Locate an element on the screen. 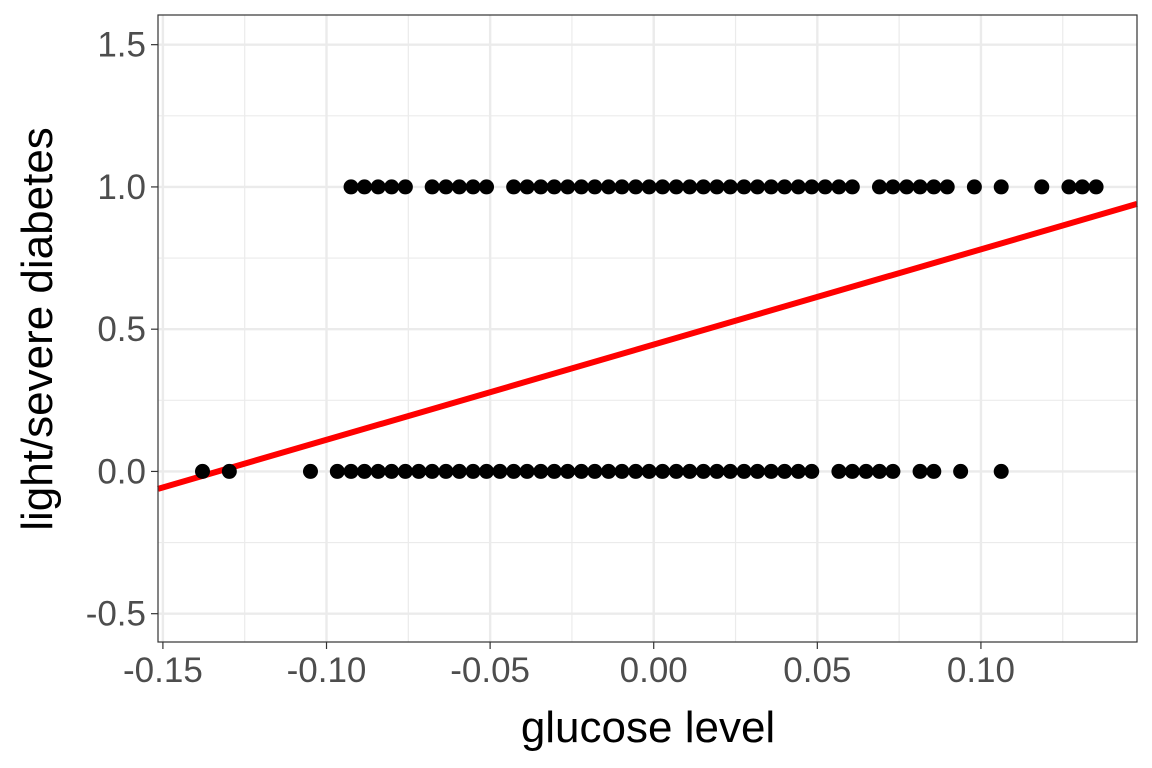  y-tick-label: 0.0 is located at coordinates (121, 471).